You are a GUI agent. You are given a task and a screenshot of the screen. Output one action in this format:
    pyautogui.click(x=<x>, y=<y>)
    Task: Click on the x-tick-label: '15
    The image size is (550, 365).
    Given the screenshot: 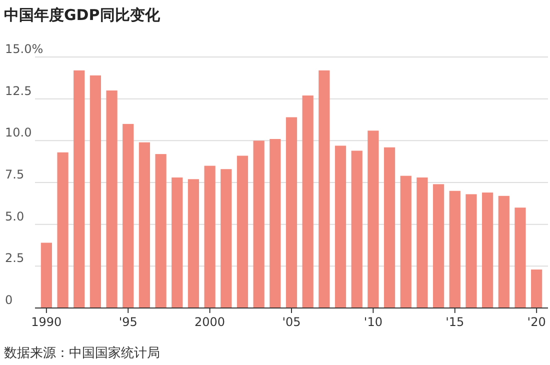 What is the action you would take?
    pyautogui.click(x=455, y=322)
    